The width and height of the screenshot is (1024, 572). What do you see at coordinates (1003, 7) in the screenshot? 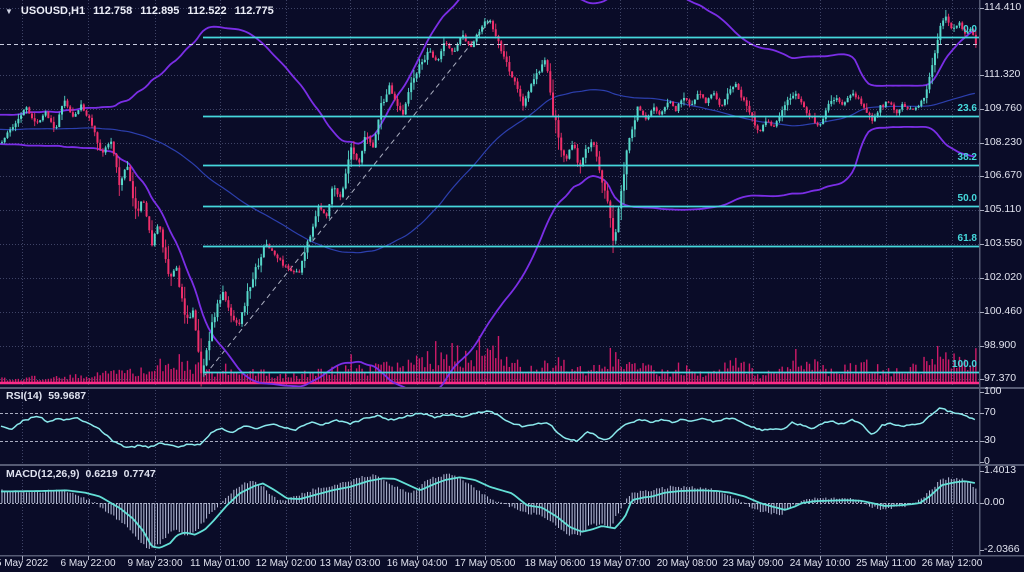
I see `price-tick-label: 114.410` at bounding box center [1003, 7].